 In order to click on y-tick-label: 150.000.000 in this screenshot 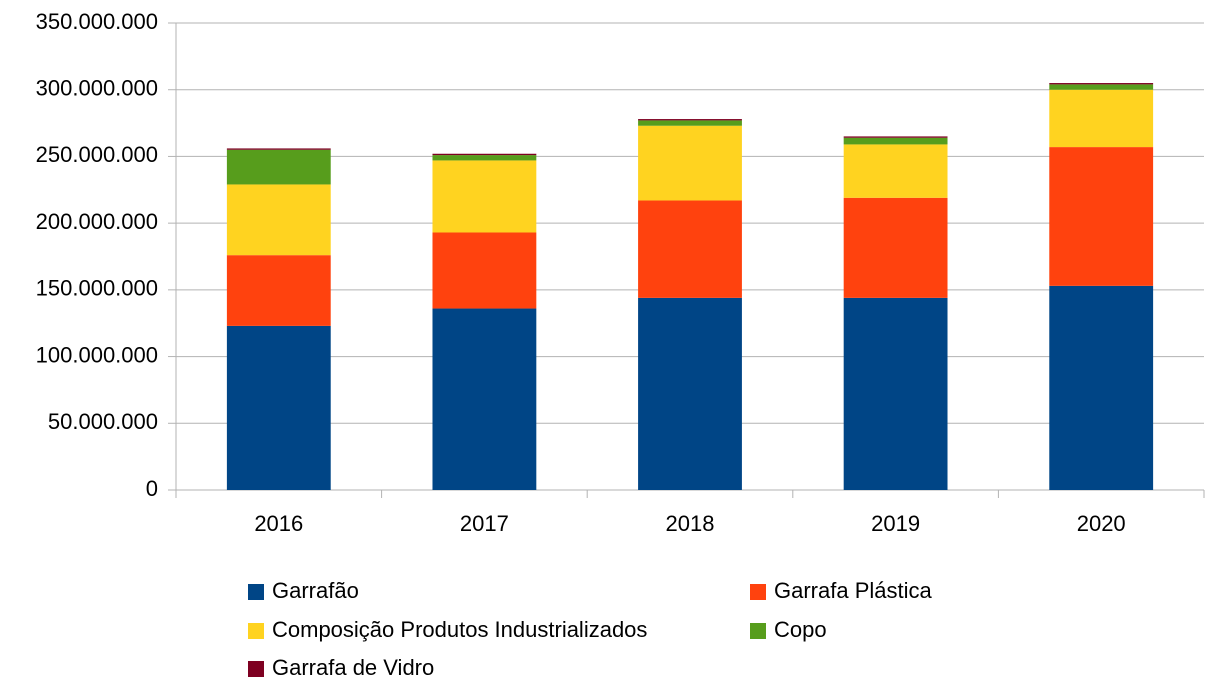, I will do `click(97, 288)`.